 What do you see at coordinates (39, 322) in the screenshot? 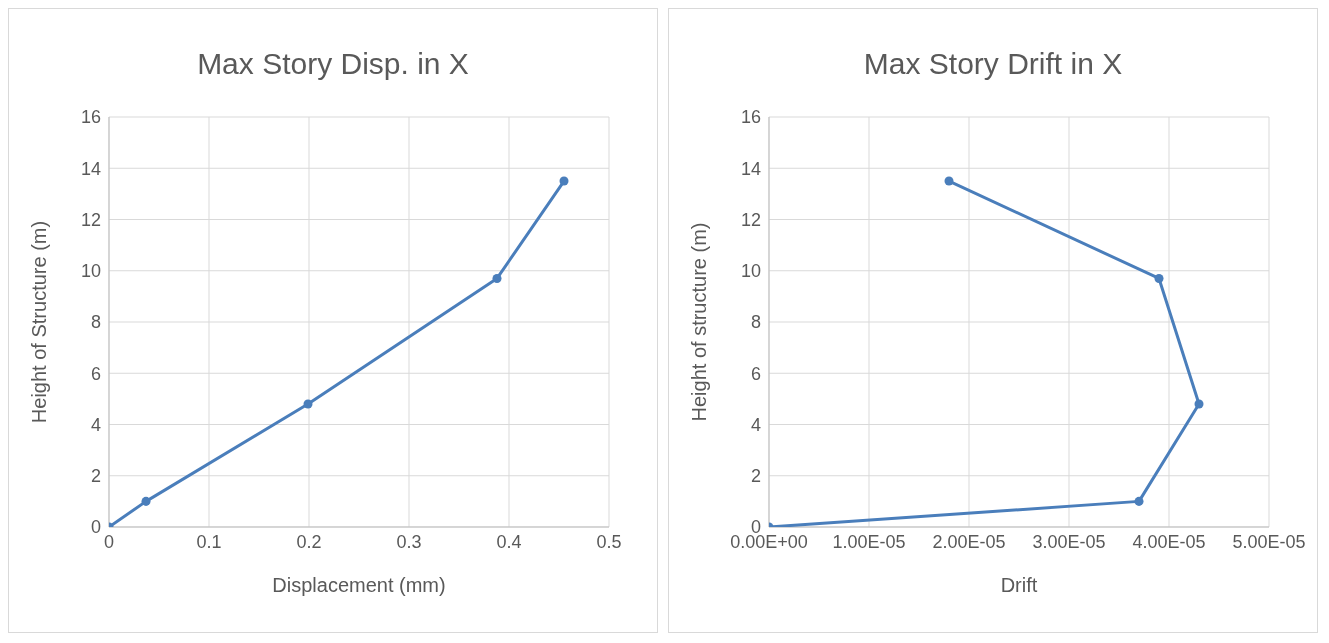
I see `y-axis-title: Height of Structure (m)` at bounding box center [39, 322].